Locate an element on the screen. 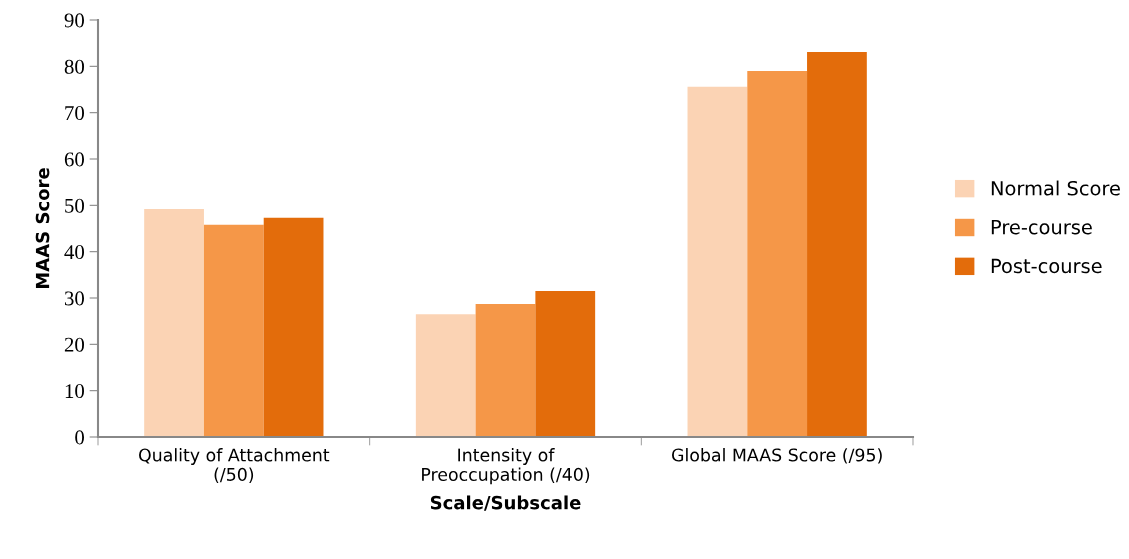  y-axis-title: MAAS Score is located at coordinates (42, 228).